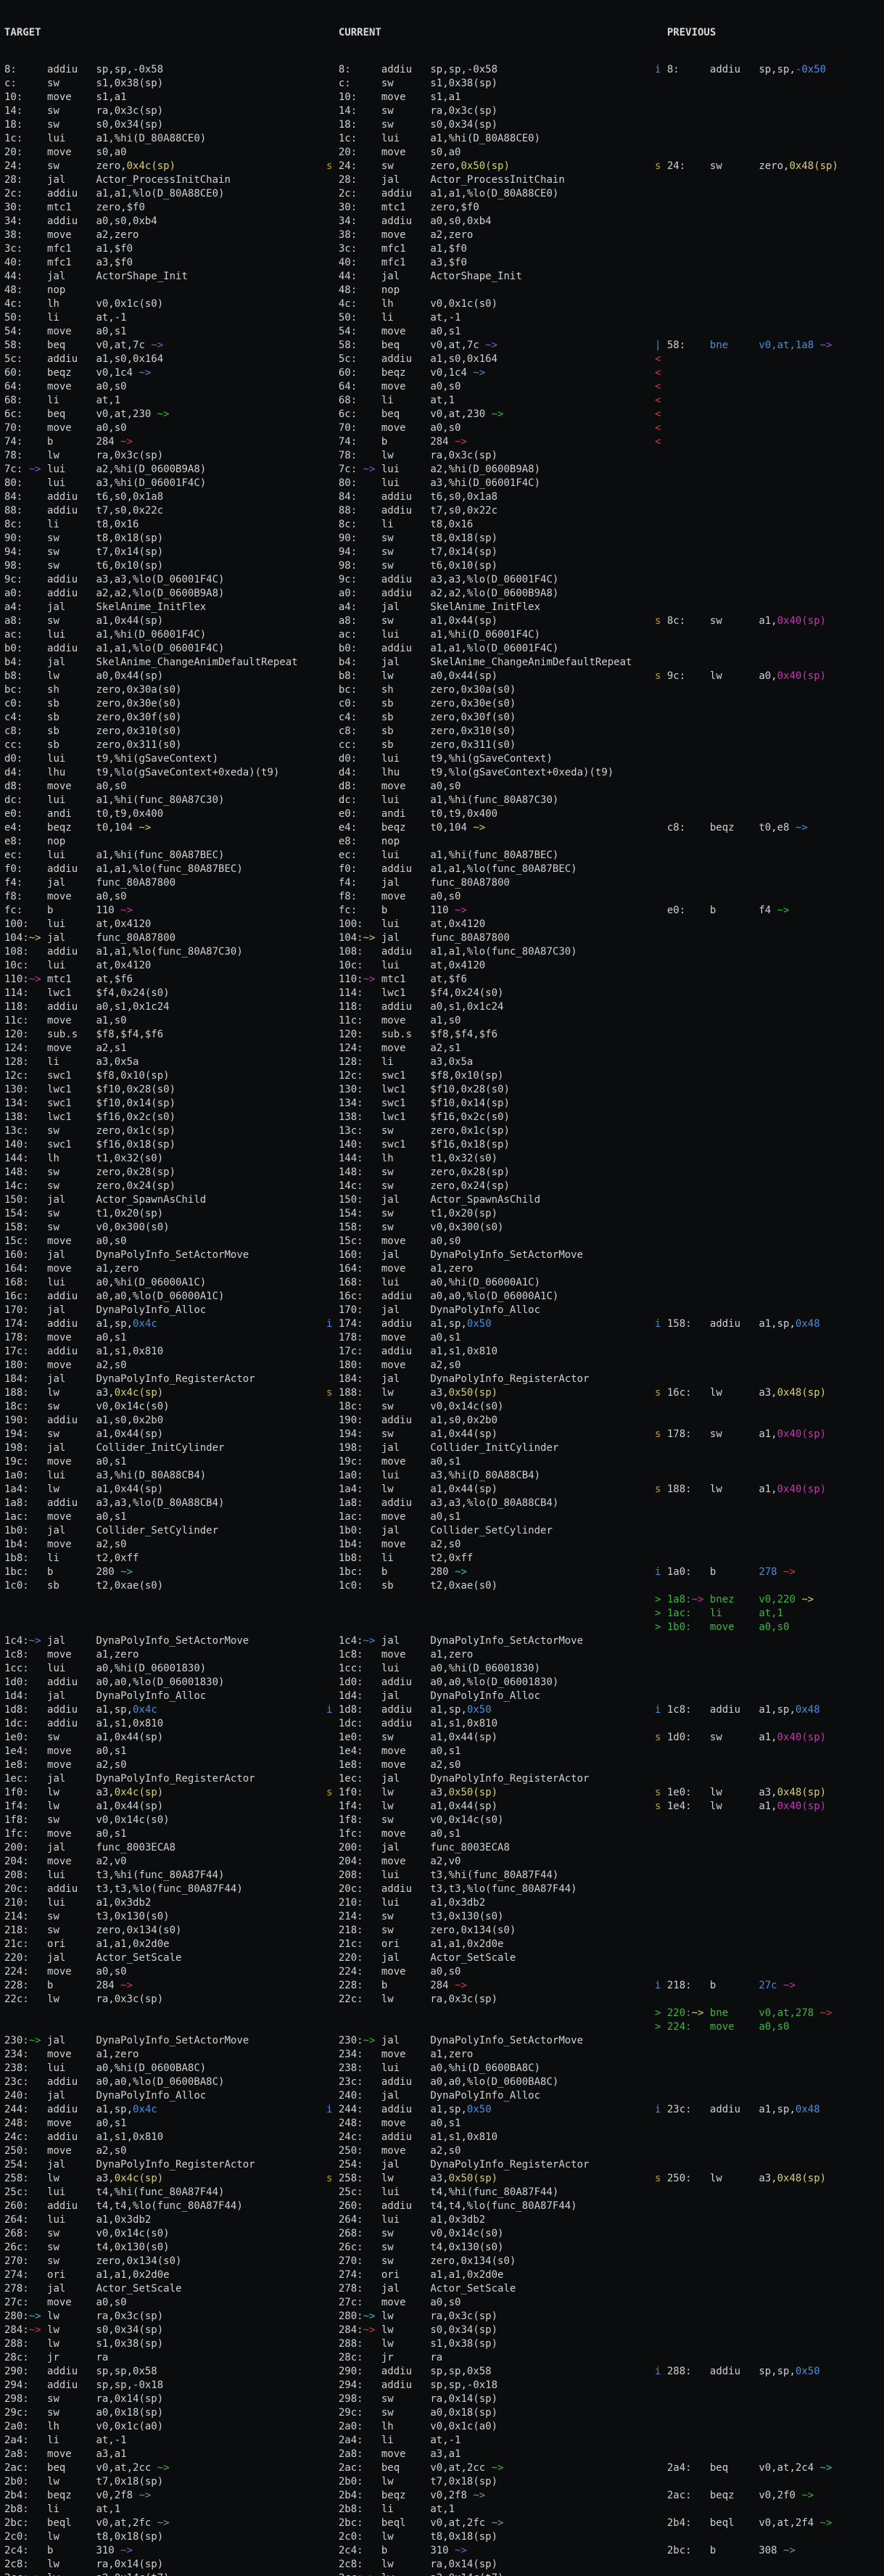 The height and width of the screenshot is (2576, 884). Describe the element at coordinates (479, 1889) in the screenshot. I see `current-row-20c: 20c: addiu t3,t3,%lo(func_80A87F44)` at that location.